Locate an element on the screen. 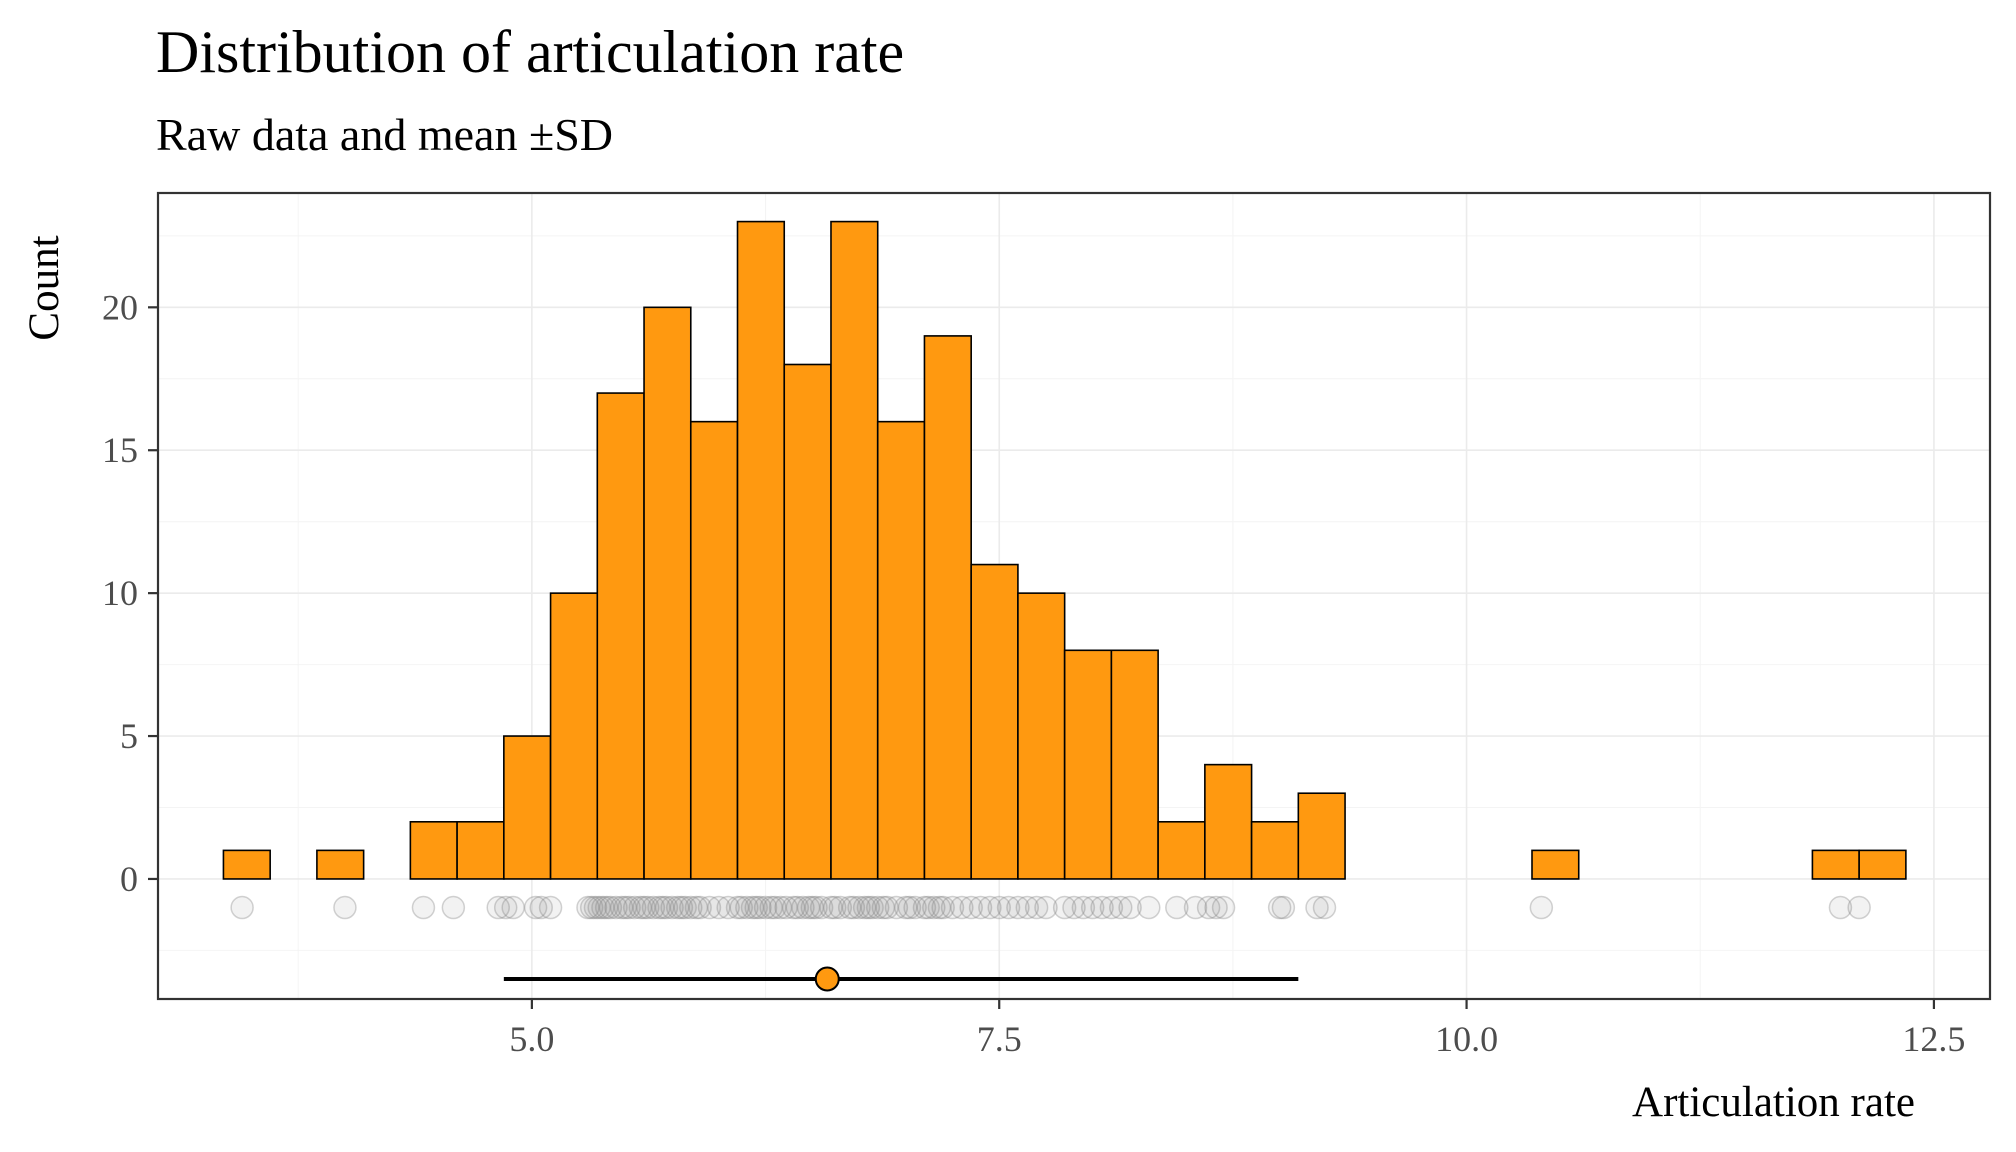 The height and width of the screenshot is (1152, 2016). y-axis-title: Count is located at coordinates (44, 287).